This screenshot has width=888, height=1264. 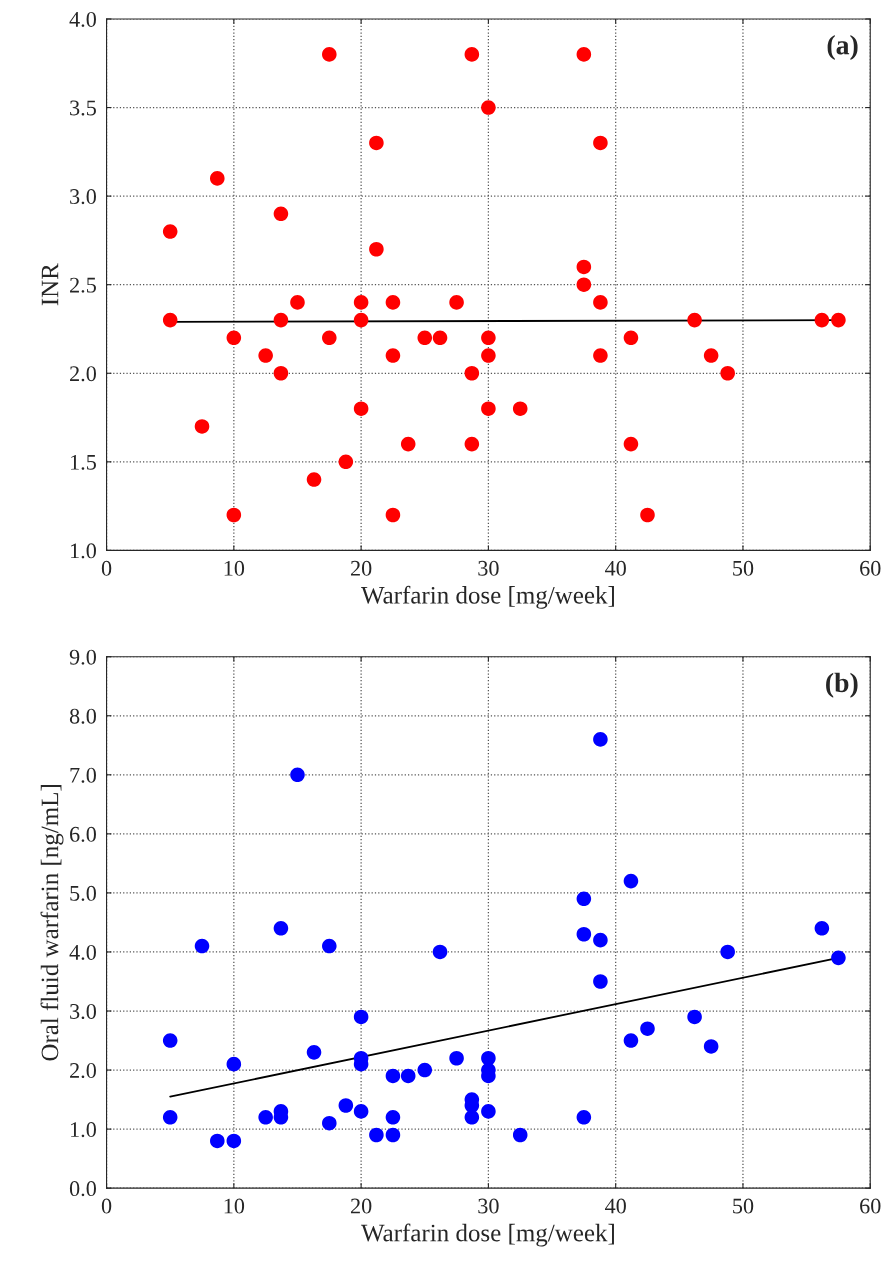 I want to click on y-tick-label: 6.0, so click(x=83, y=834).